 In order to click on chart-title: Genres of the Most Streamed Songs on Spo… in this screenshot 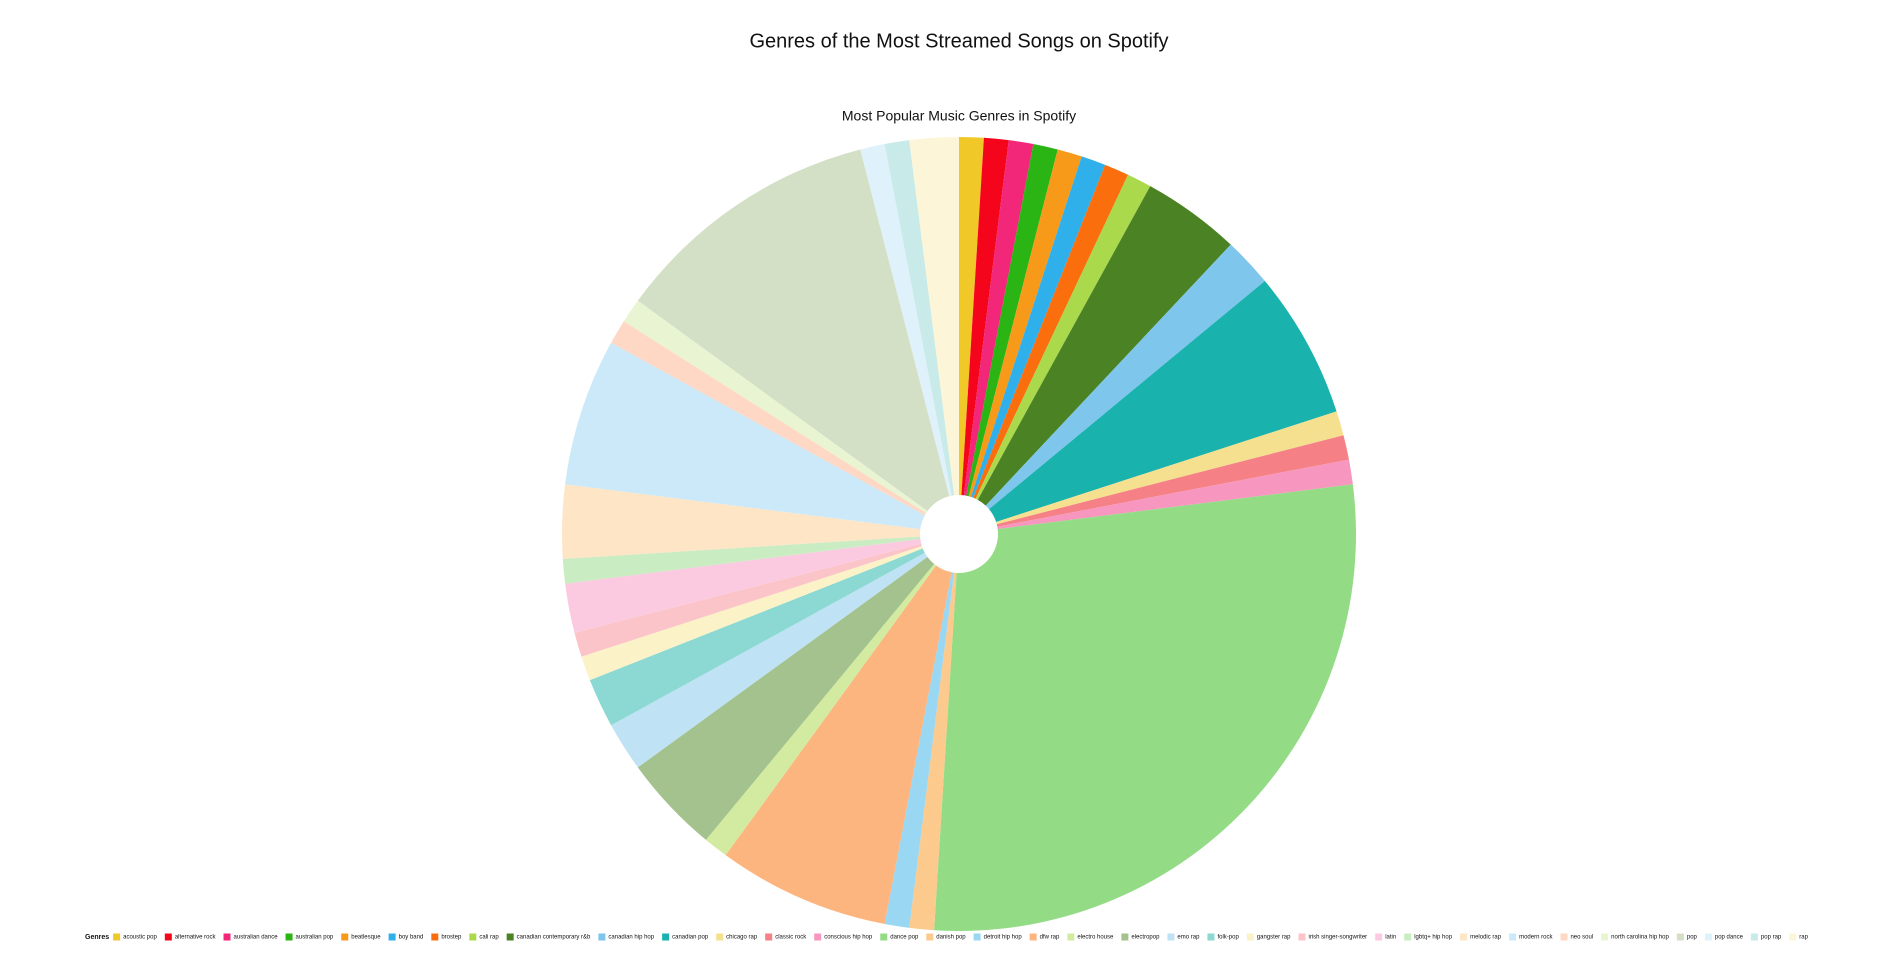, I will do `click(958, 41)`.